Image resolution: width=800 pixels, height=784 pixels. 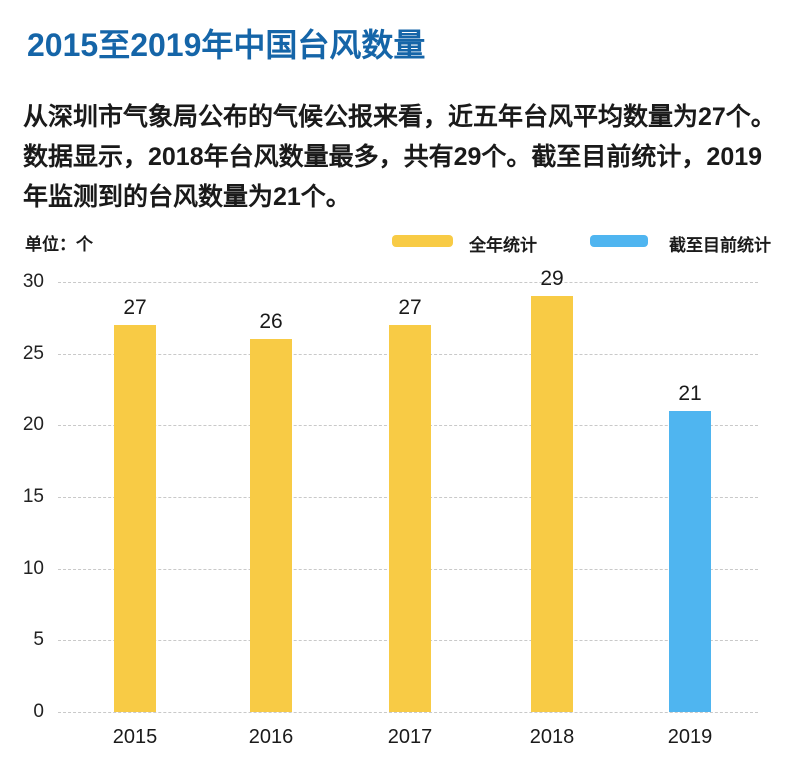 I want to click on value-label-2019: 21, so click(x=690, y=393).